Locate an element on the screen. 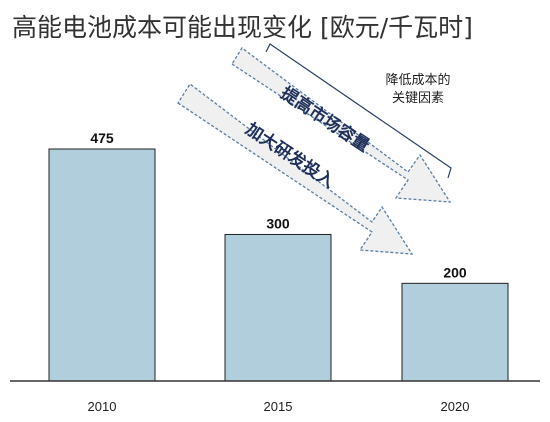 The width and height of the screenshot is (550, 422). x-tick-2010: 2010 is located at coordinates (102, 406).